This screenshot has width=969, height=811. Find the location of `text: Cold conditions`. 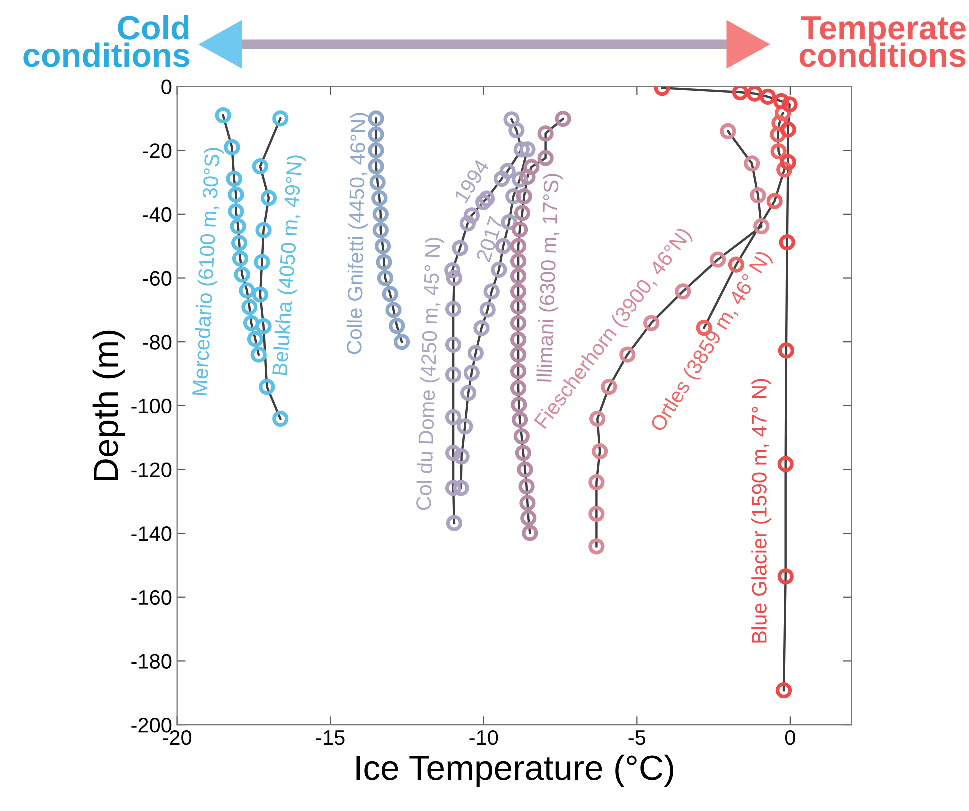

text: Cold conditions is located at coordinates (107, 41).